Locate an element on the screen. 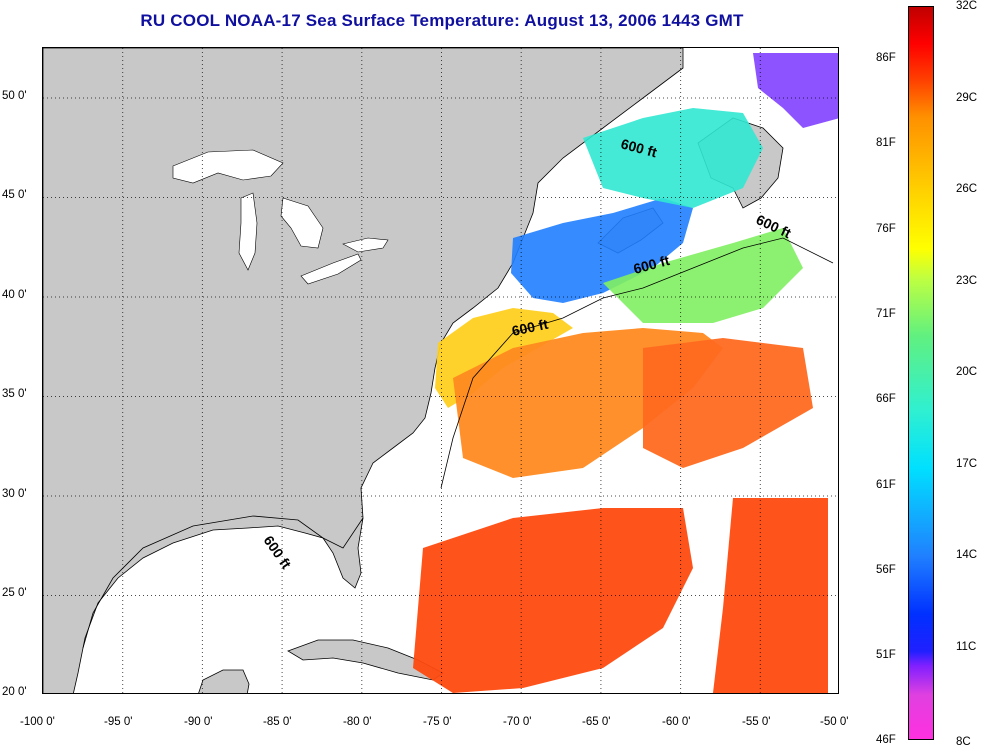 This screenshot has width=984, height=754. lon-label-80: -80 0' is located at coordinates (357, 722).